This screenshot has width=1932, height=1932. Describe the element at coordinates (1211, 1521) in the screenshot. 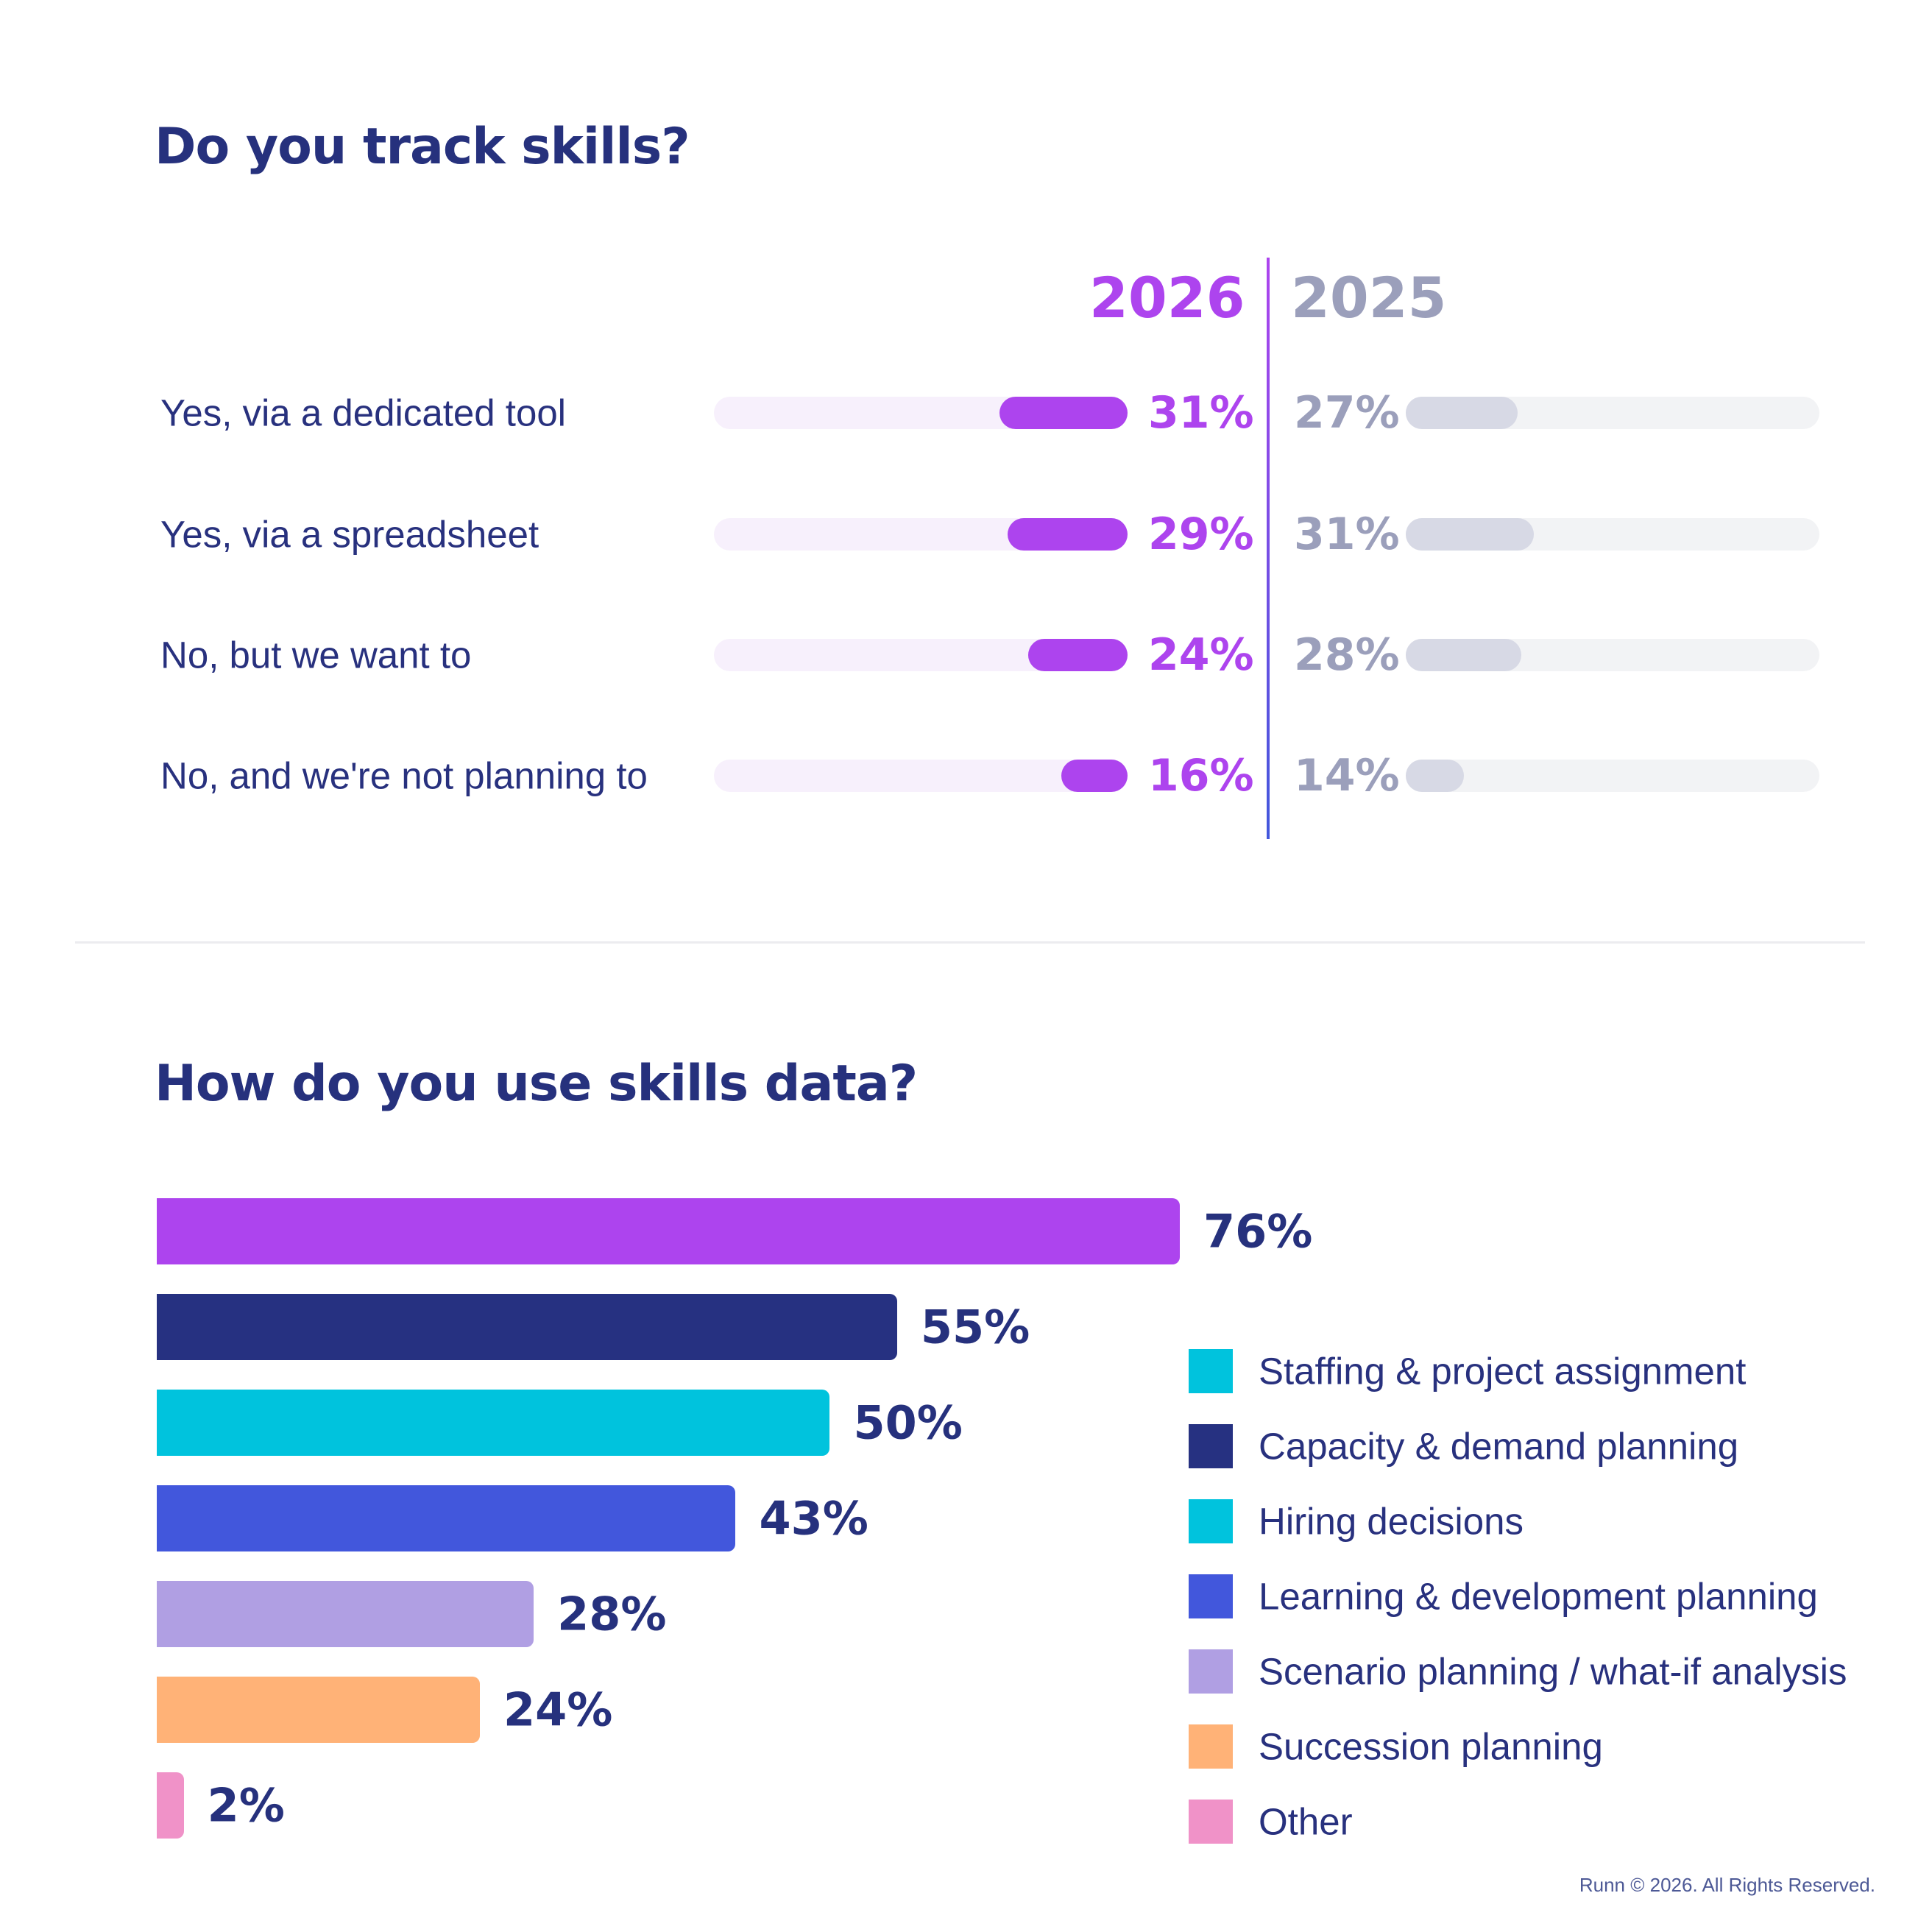

I see `legend-swatch-hiring-decisions` at that location.